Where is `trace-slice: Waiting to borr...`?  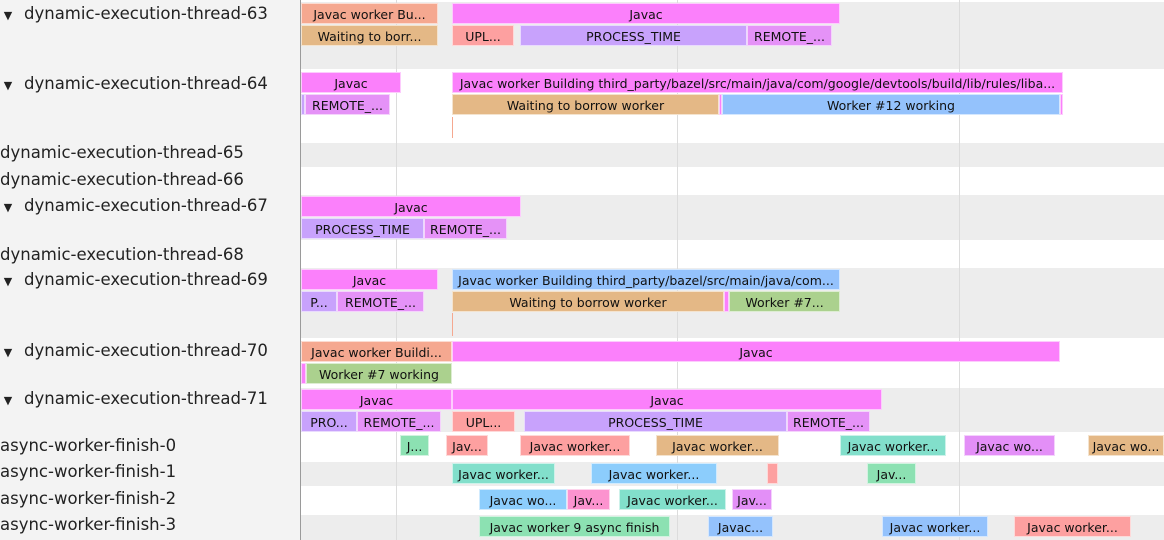
trace-slice: Waiting to borr... is located at coordinates (369, 35).